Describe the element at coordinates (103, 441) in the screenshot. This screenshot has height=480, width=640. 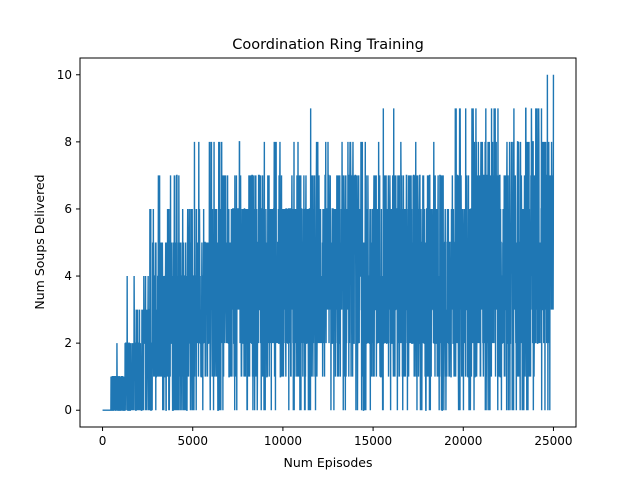
I see `x-tick-label: 0` at that location.